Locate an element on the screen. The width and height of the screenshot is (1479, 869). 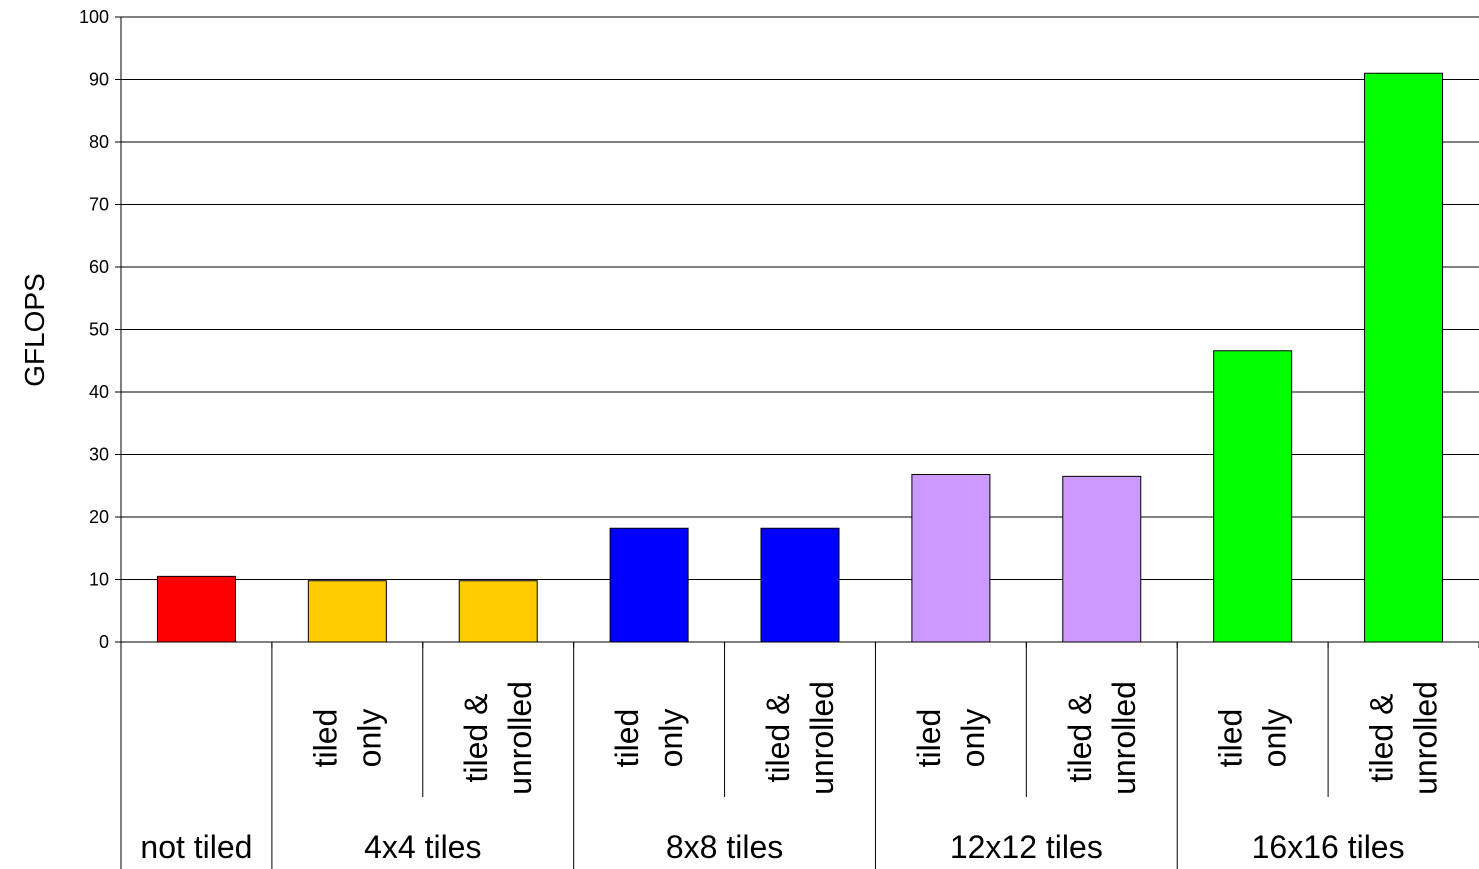
y-tick-label: 40 is located at coordinates (99, 392).